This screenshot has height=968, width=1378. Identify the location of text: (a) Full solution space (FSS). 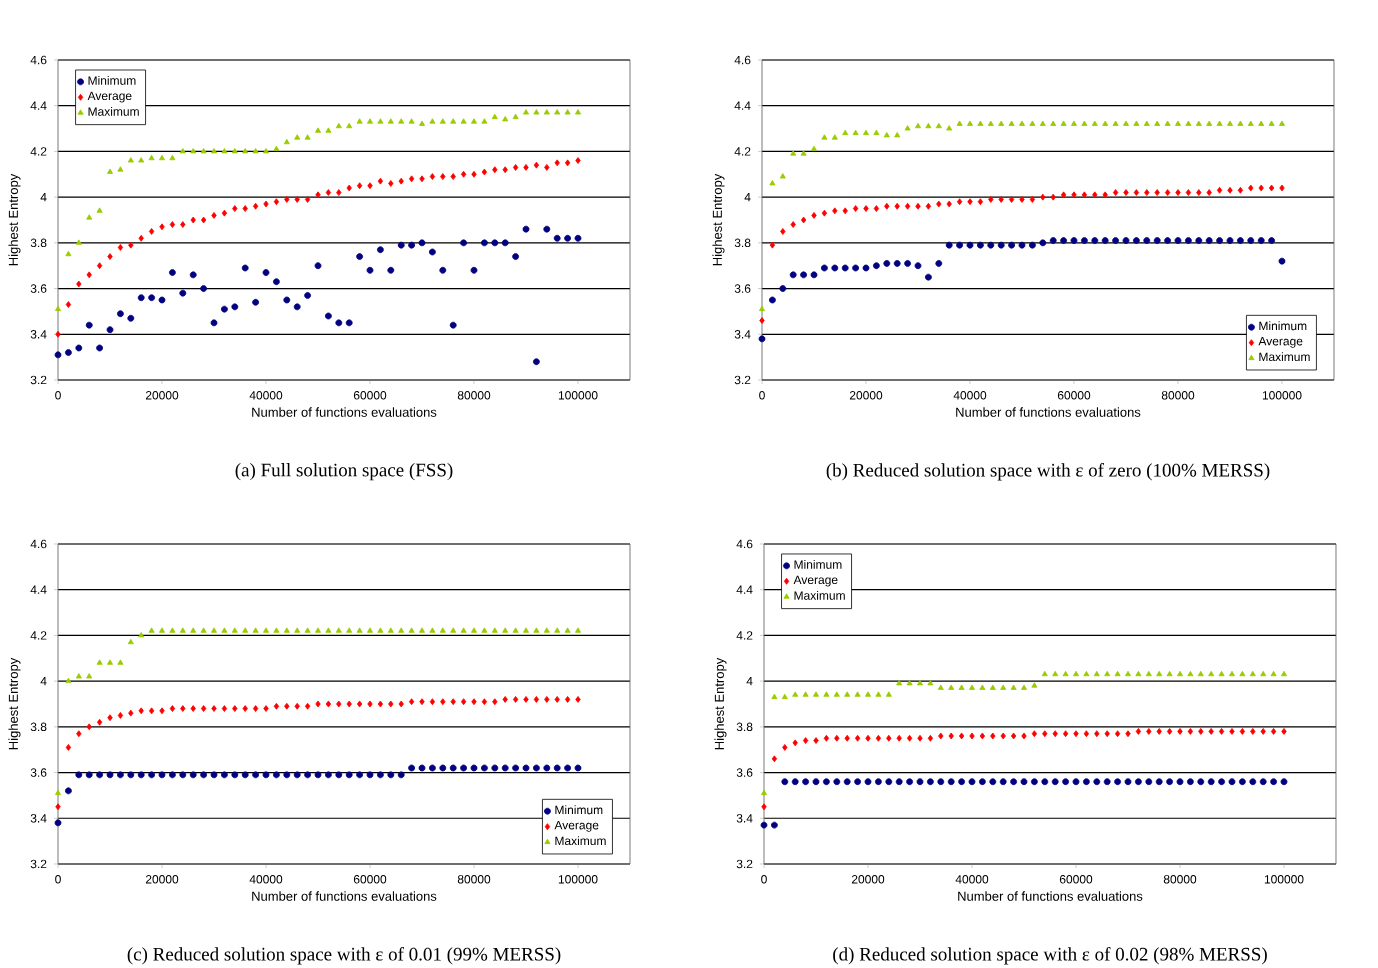
(344, 472).